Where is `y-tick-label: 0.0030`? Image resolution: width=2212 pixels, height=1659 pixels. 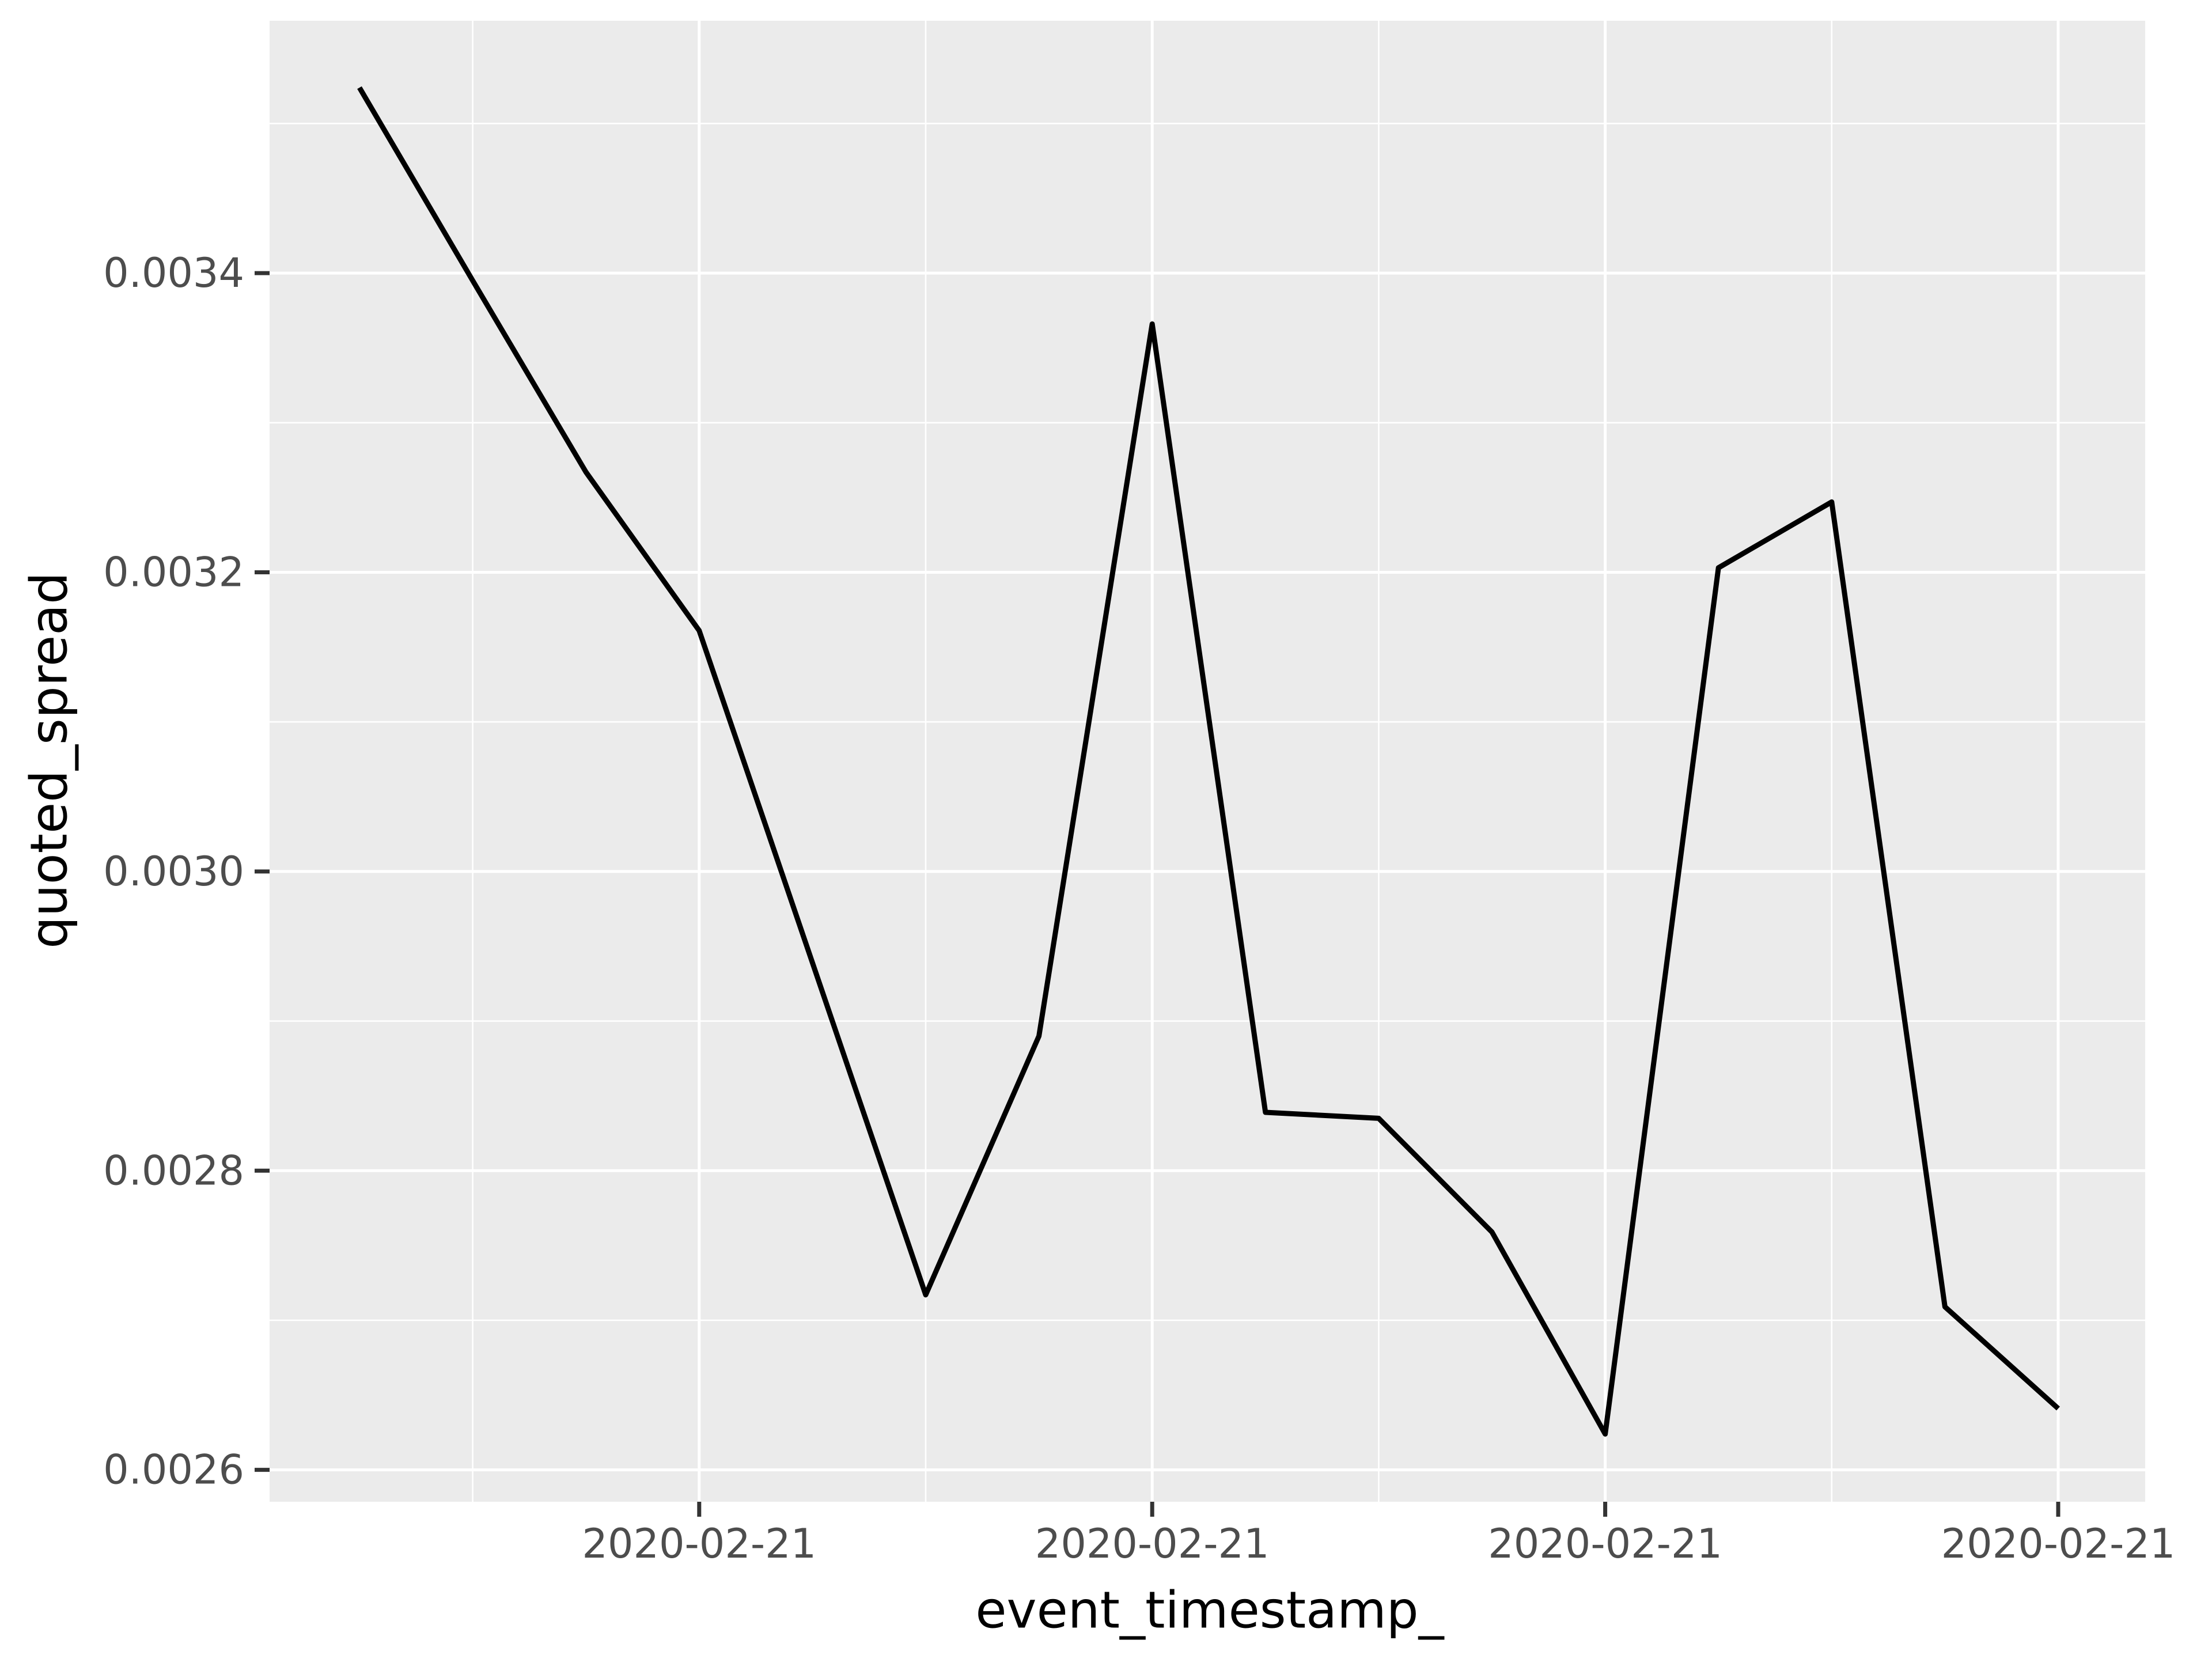 y-tick-label: 0.0030 is located at coordinates (173, 871).